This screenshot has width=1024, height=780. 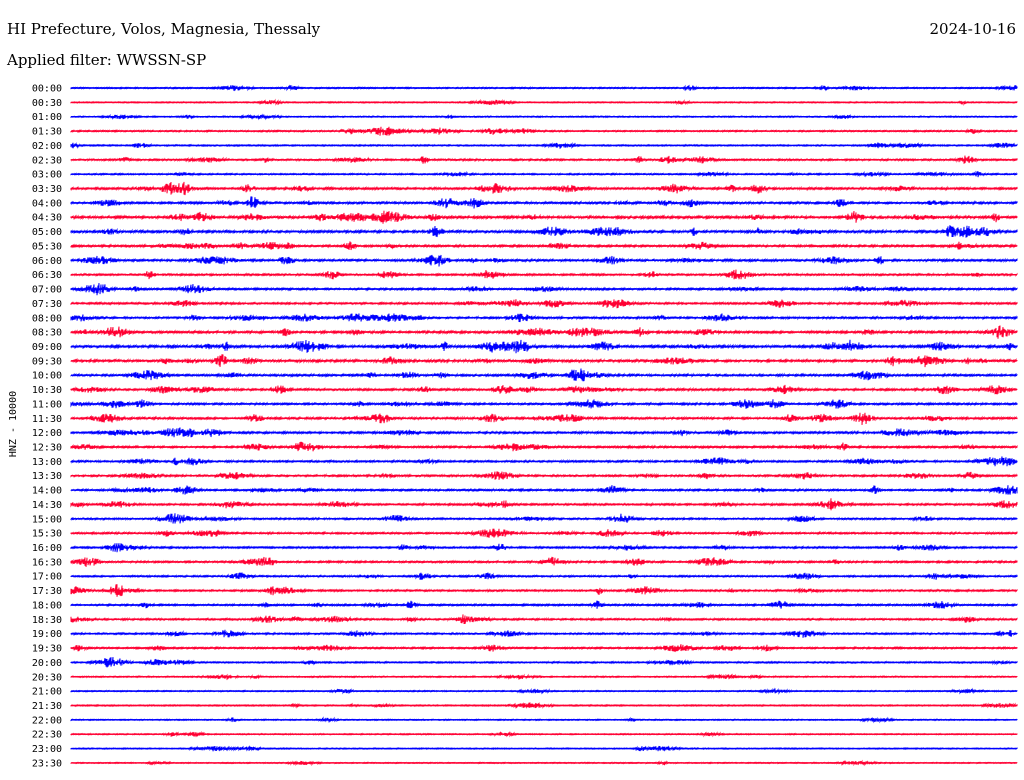 I want to click on time-tick-label: 19:00, so click(x=47, y=634).